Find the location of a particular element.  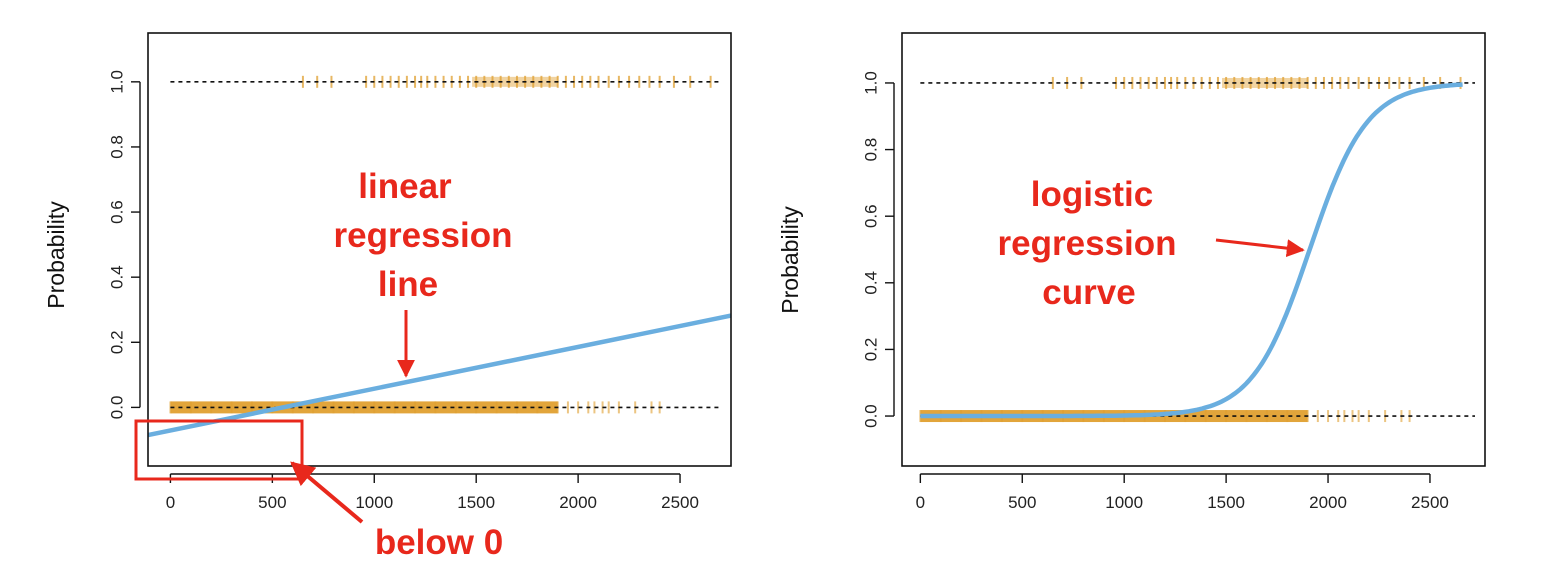

linear-regression-line is located at coordinates (439, 375).